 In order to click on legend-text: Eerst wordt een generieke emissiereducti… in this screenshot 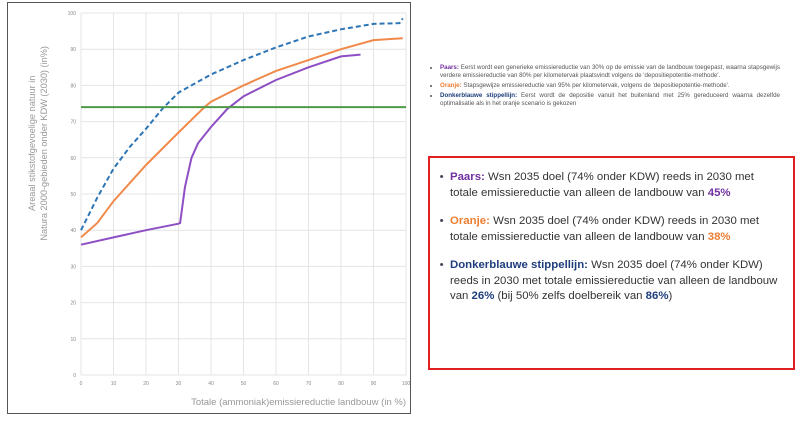, I will do `click(610, 71)`.